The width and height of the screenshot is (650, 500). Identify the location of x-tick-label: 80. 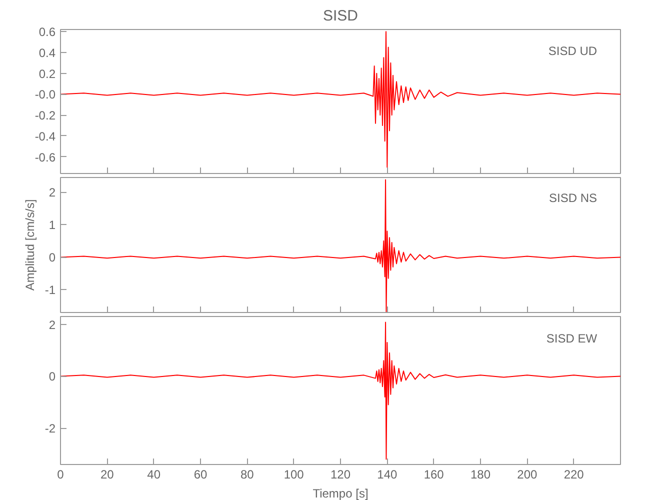
(247, 475).